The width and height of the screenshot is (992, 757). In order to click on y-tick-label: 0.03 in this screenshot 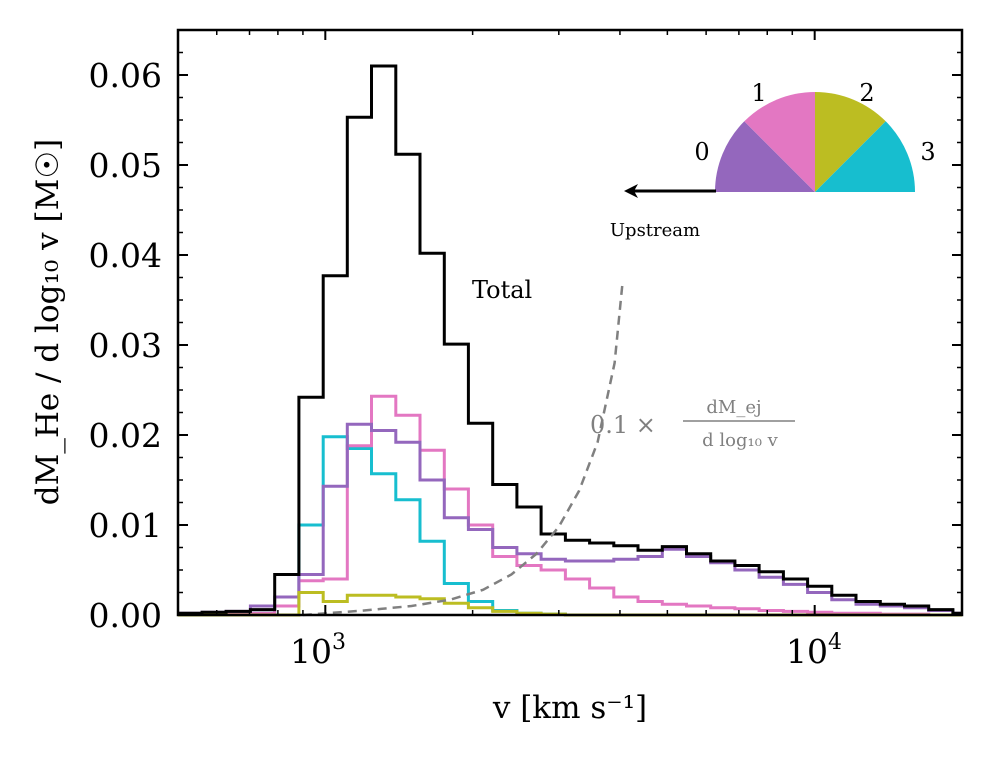, I will do `click(125, 345)`.